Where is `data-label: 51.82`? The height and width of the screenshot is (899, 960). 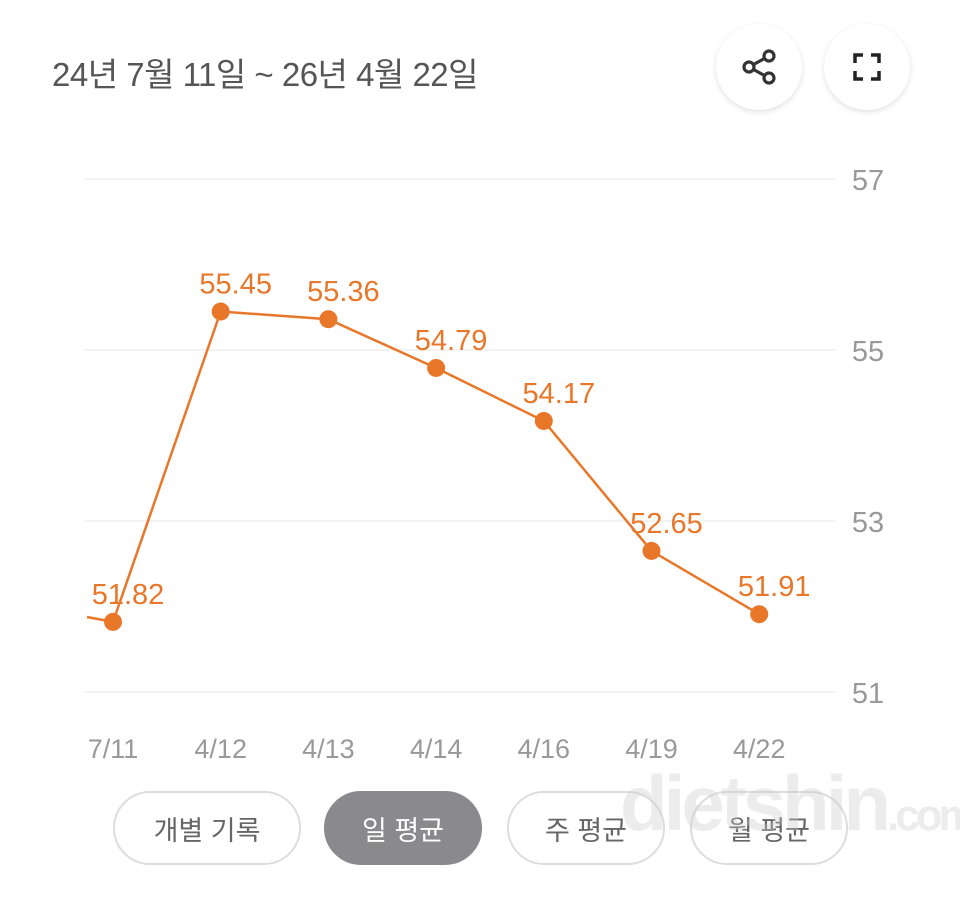 data-label: 51.82 is located at coordinates (128, 595).